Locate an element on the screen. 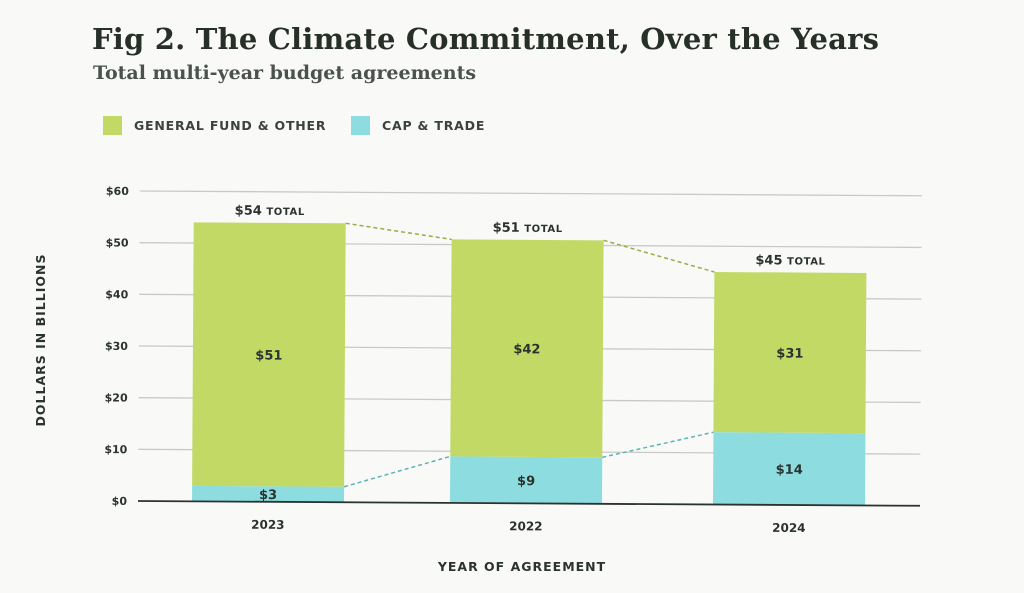 Image resolution: width=1024 pixels, height=593 pixels. chart-subtitle: Total multi-year budget agreements is located at coordinates (285, 73).